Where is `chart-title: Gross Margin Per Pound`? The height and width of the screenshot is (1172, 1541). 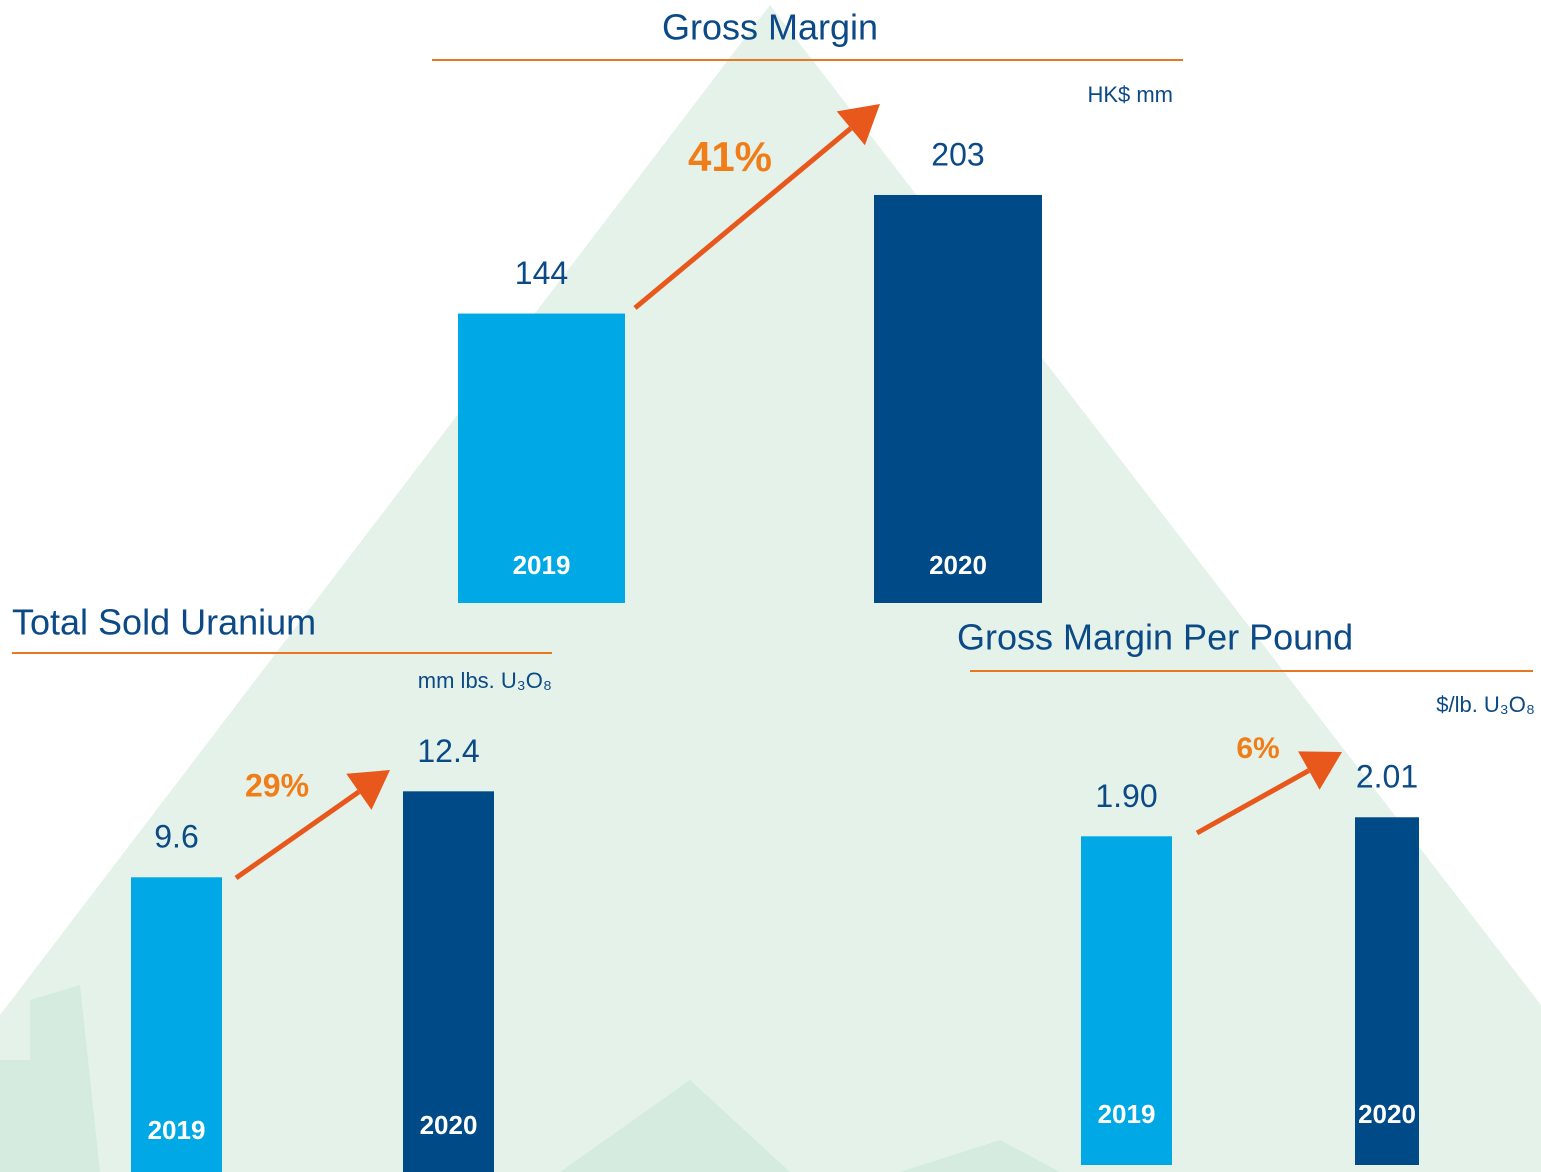
chart-title: Gross Margin Per Pound is located at coordinates (1155, 637).